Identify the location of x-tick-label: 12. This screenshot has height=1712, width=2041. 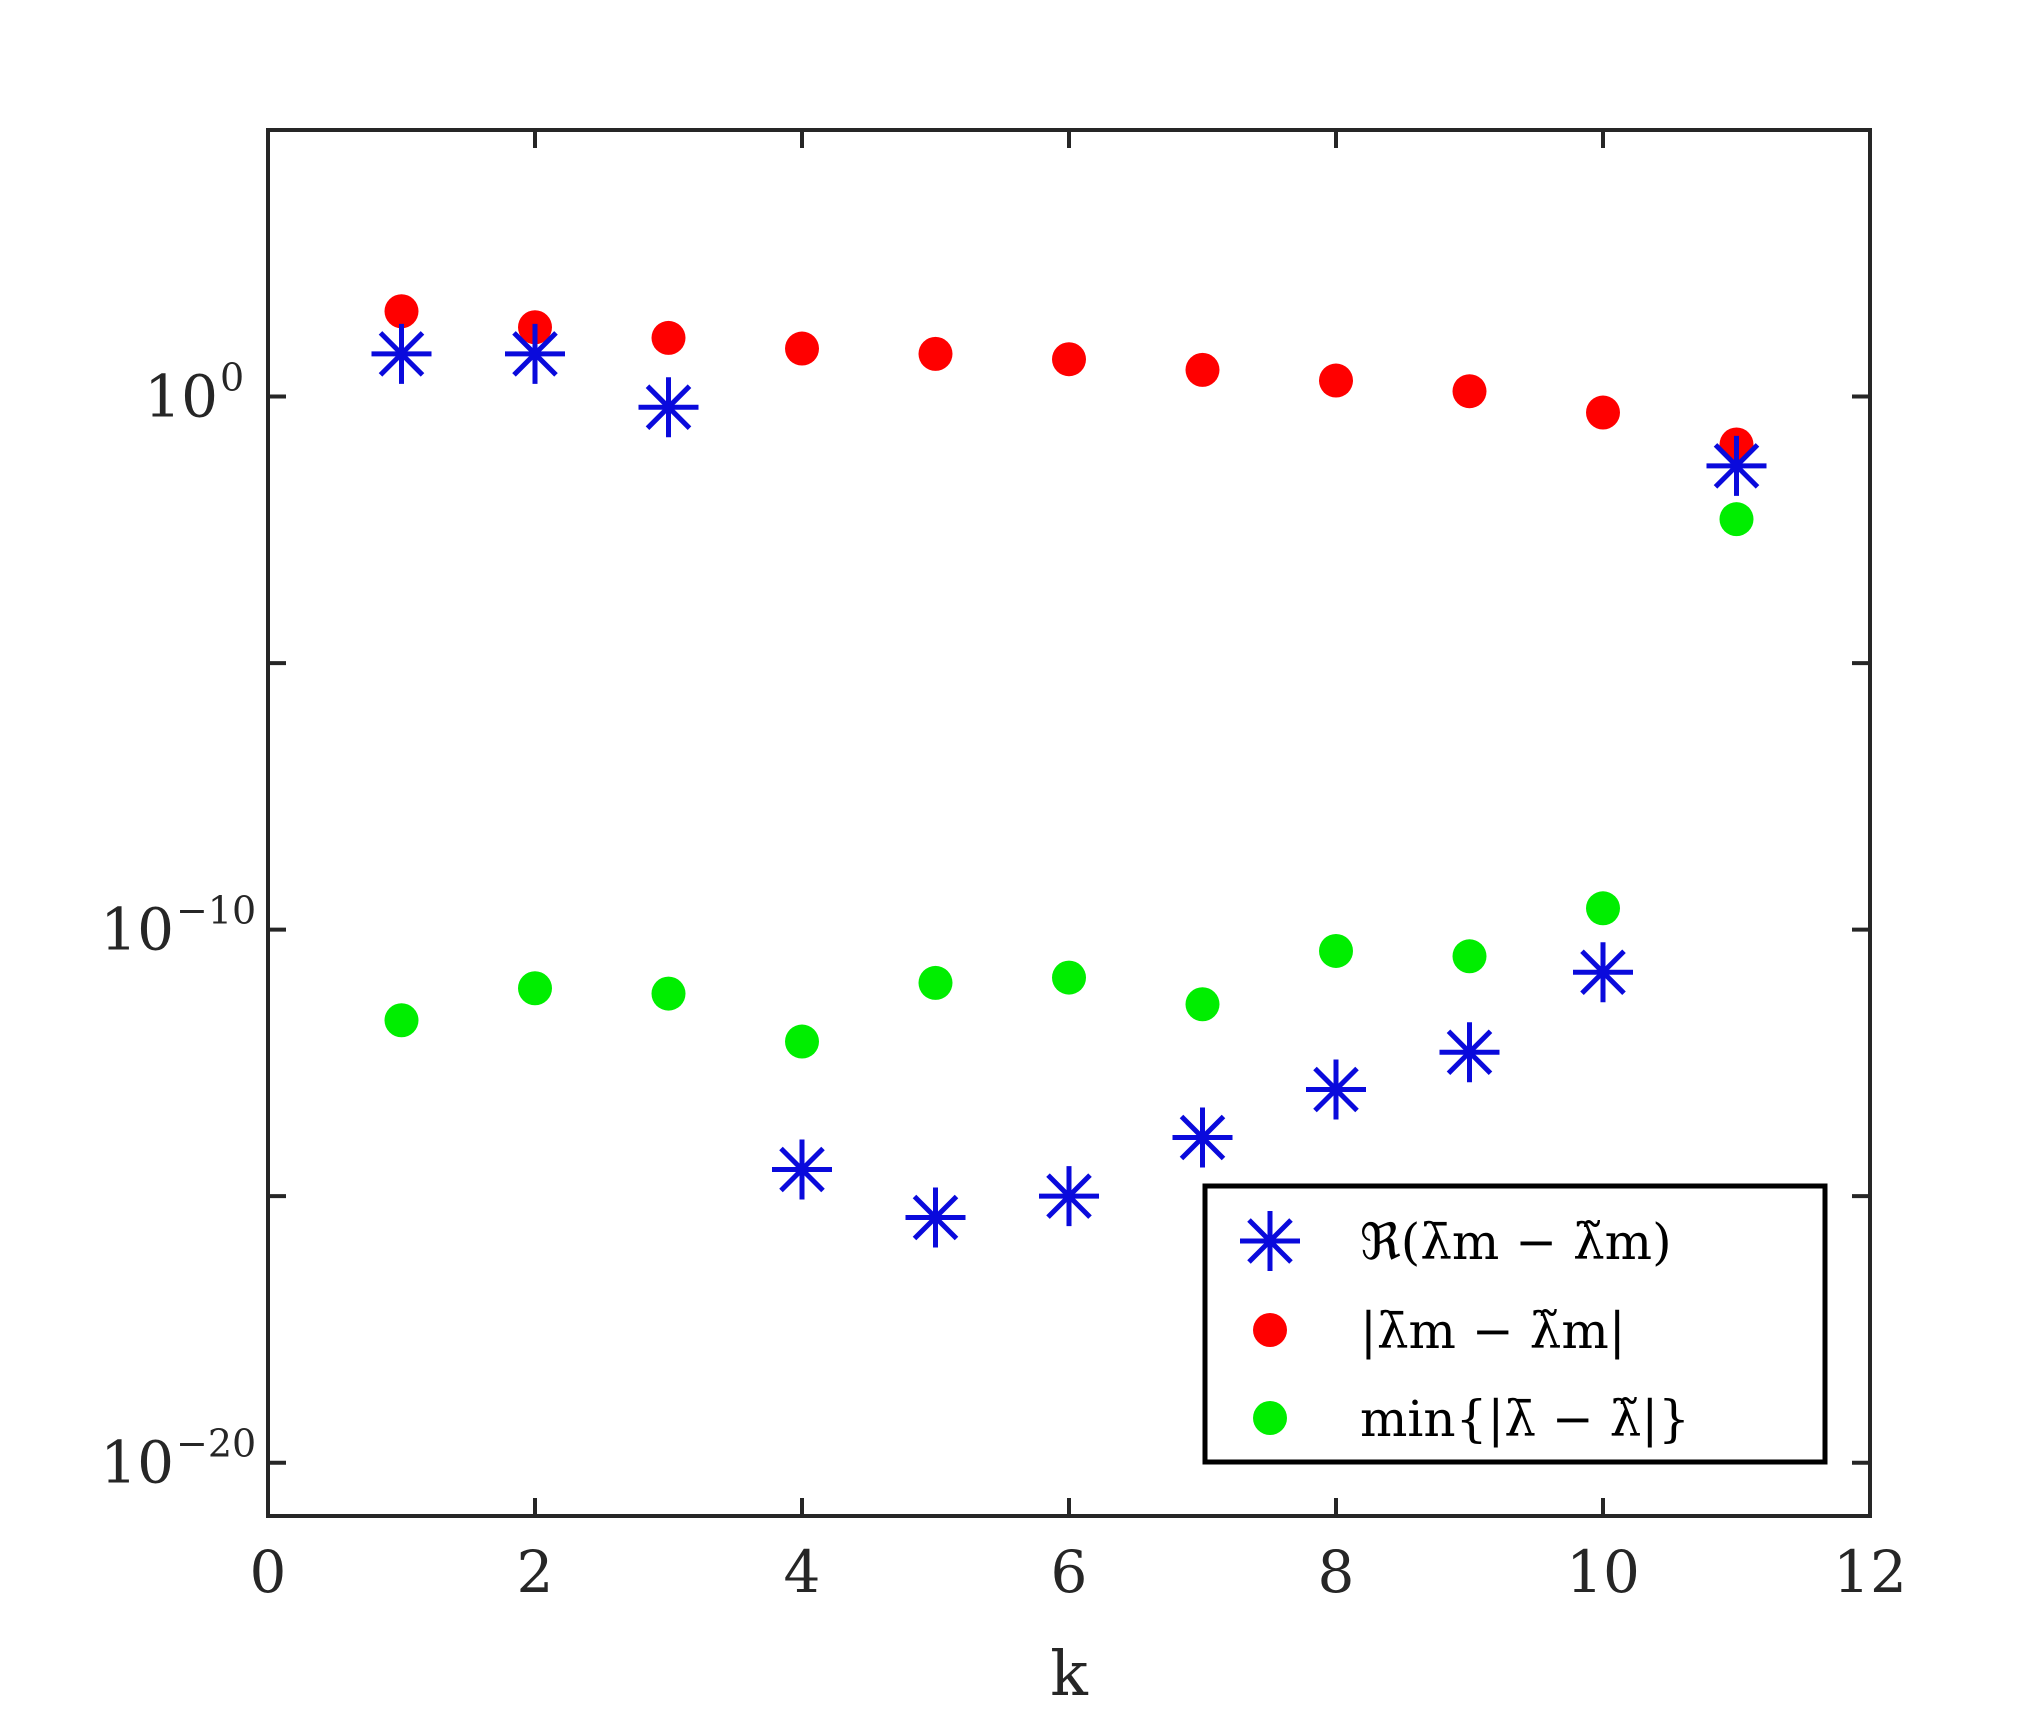
(1870, 1572).